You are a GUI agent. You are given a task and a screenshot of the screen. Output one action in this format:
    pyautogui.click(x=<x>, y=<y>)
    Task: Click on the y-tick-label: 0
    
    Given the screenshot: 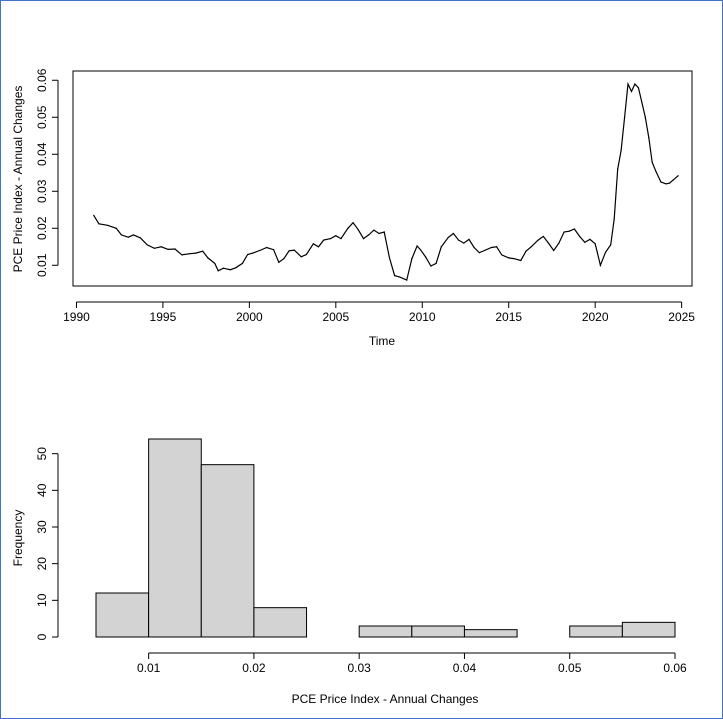 What is the action you would take?
    pyautogui.click(x=42, y=636)
    